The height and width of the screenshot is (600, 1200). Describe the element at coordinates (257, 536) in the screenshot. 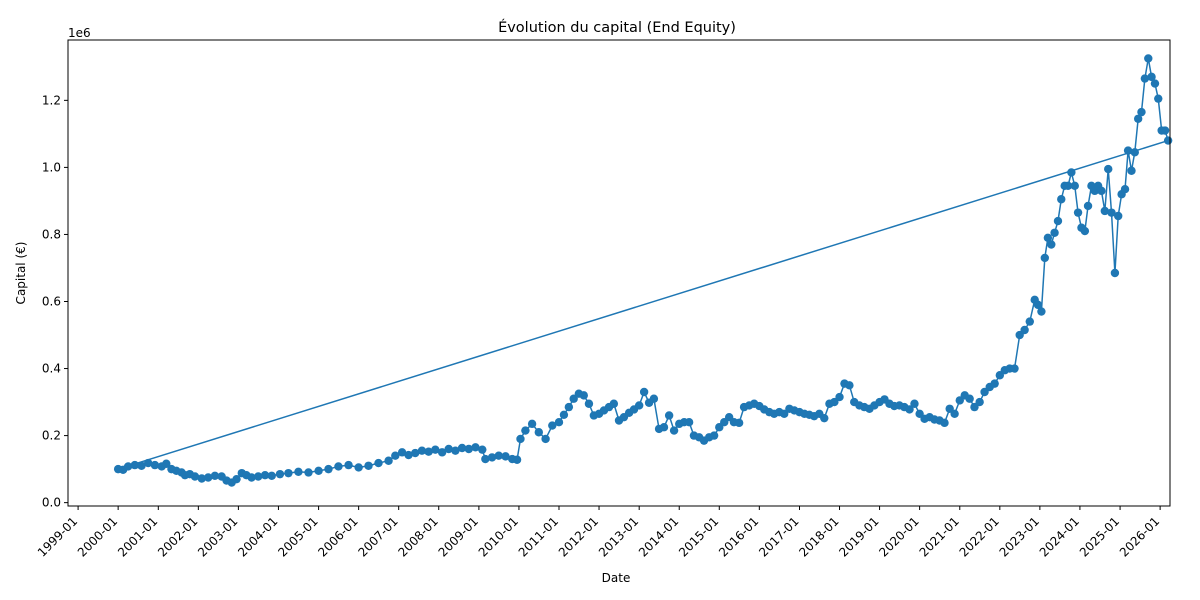

I see `x-tick-label: 2004-01` at that location.